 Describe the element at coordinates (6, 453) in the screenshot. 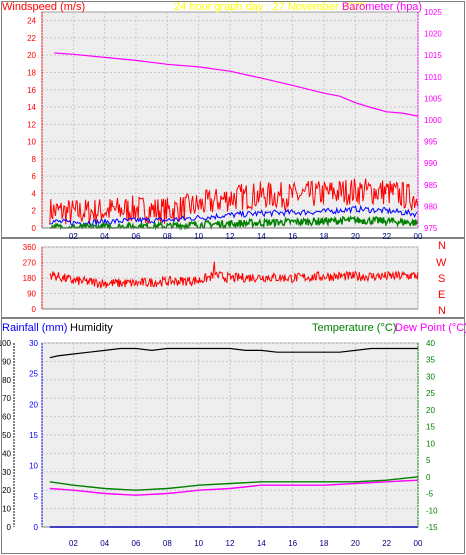

I see `humidity-tick-label: 40` at that location.